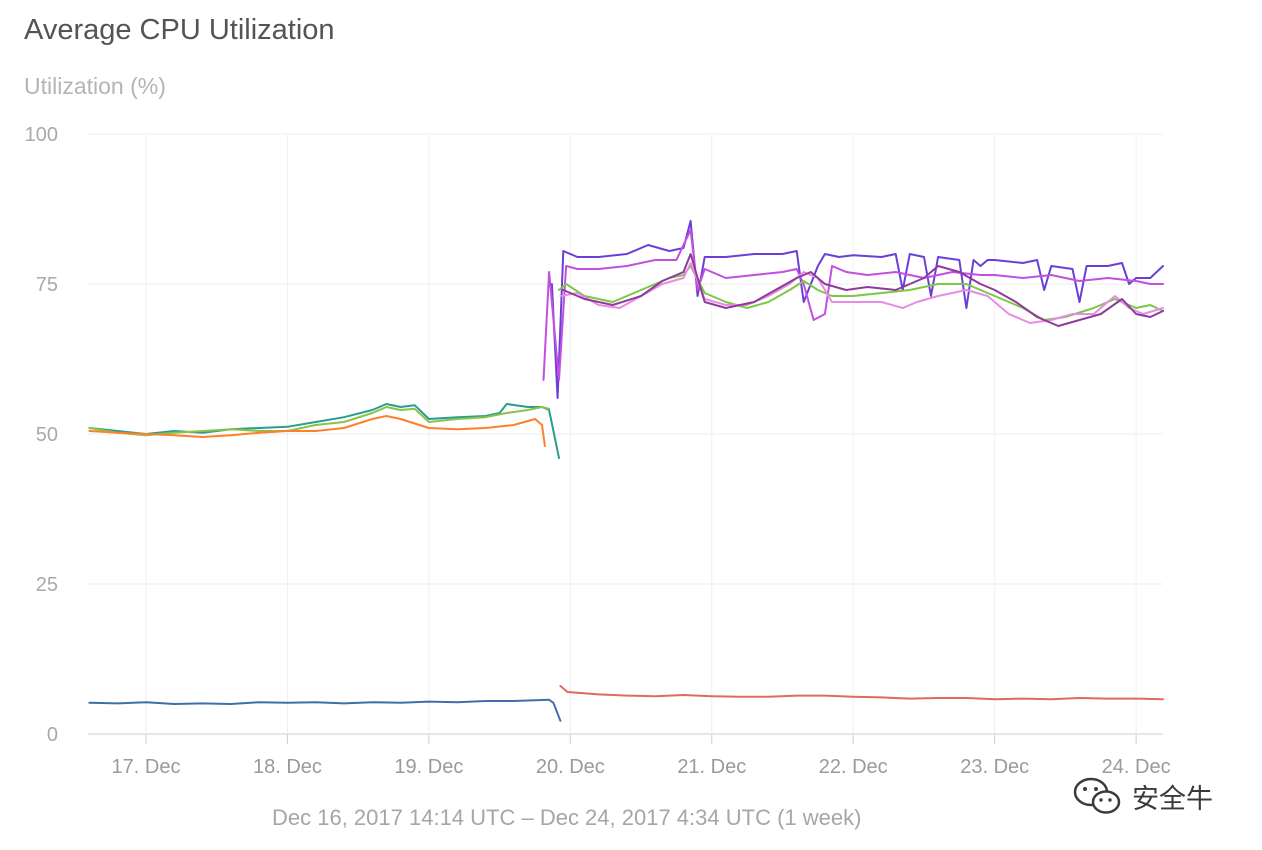  I want to click on x-tick-label: 20. Dec, so click(570, 767).